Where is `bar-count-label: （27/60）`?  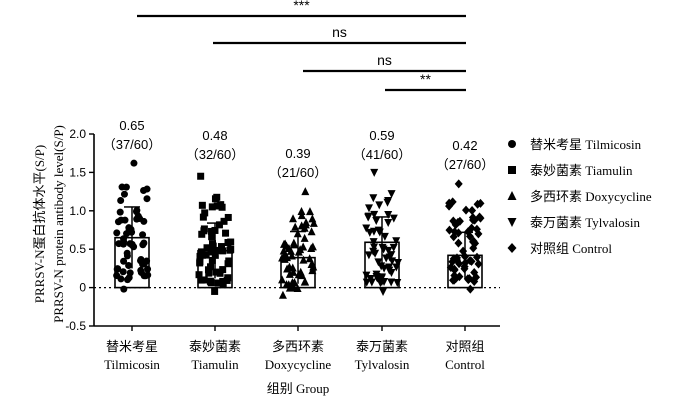 bar-count-label: （27/60） is located at coordinates (465, 164).